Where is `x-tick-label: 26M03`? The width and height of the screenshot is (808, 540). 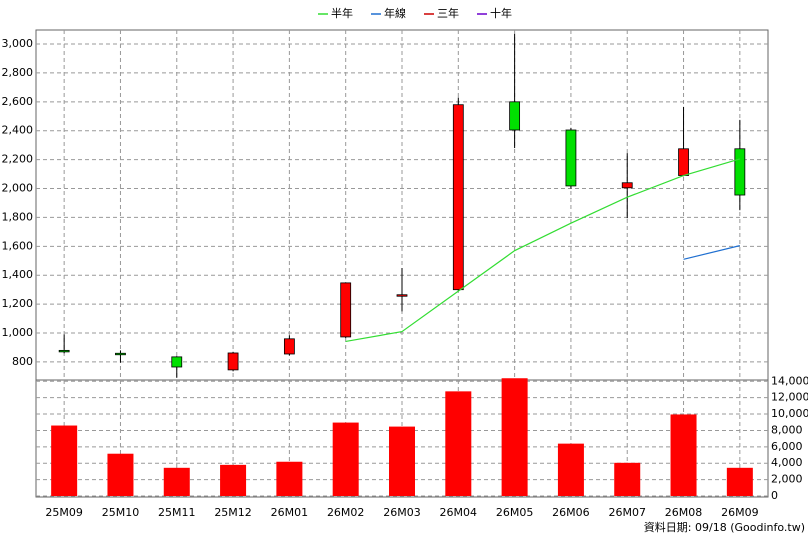 x-tick-label: 26M03 is located at coordinates (402, 512).